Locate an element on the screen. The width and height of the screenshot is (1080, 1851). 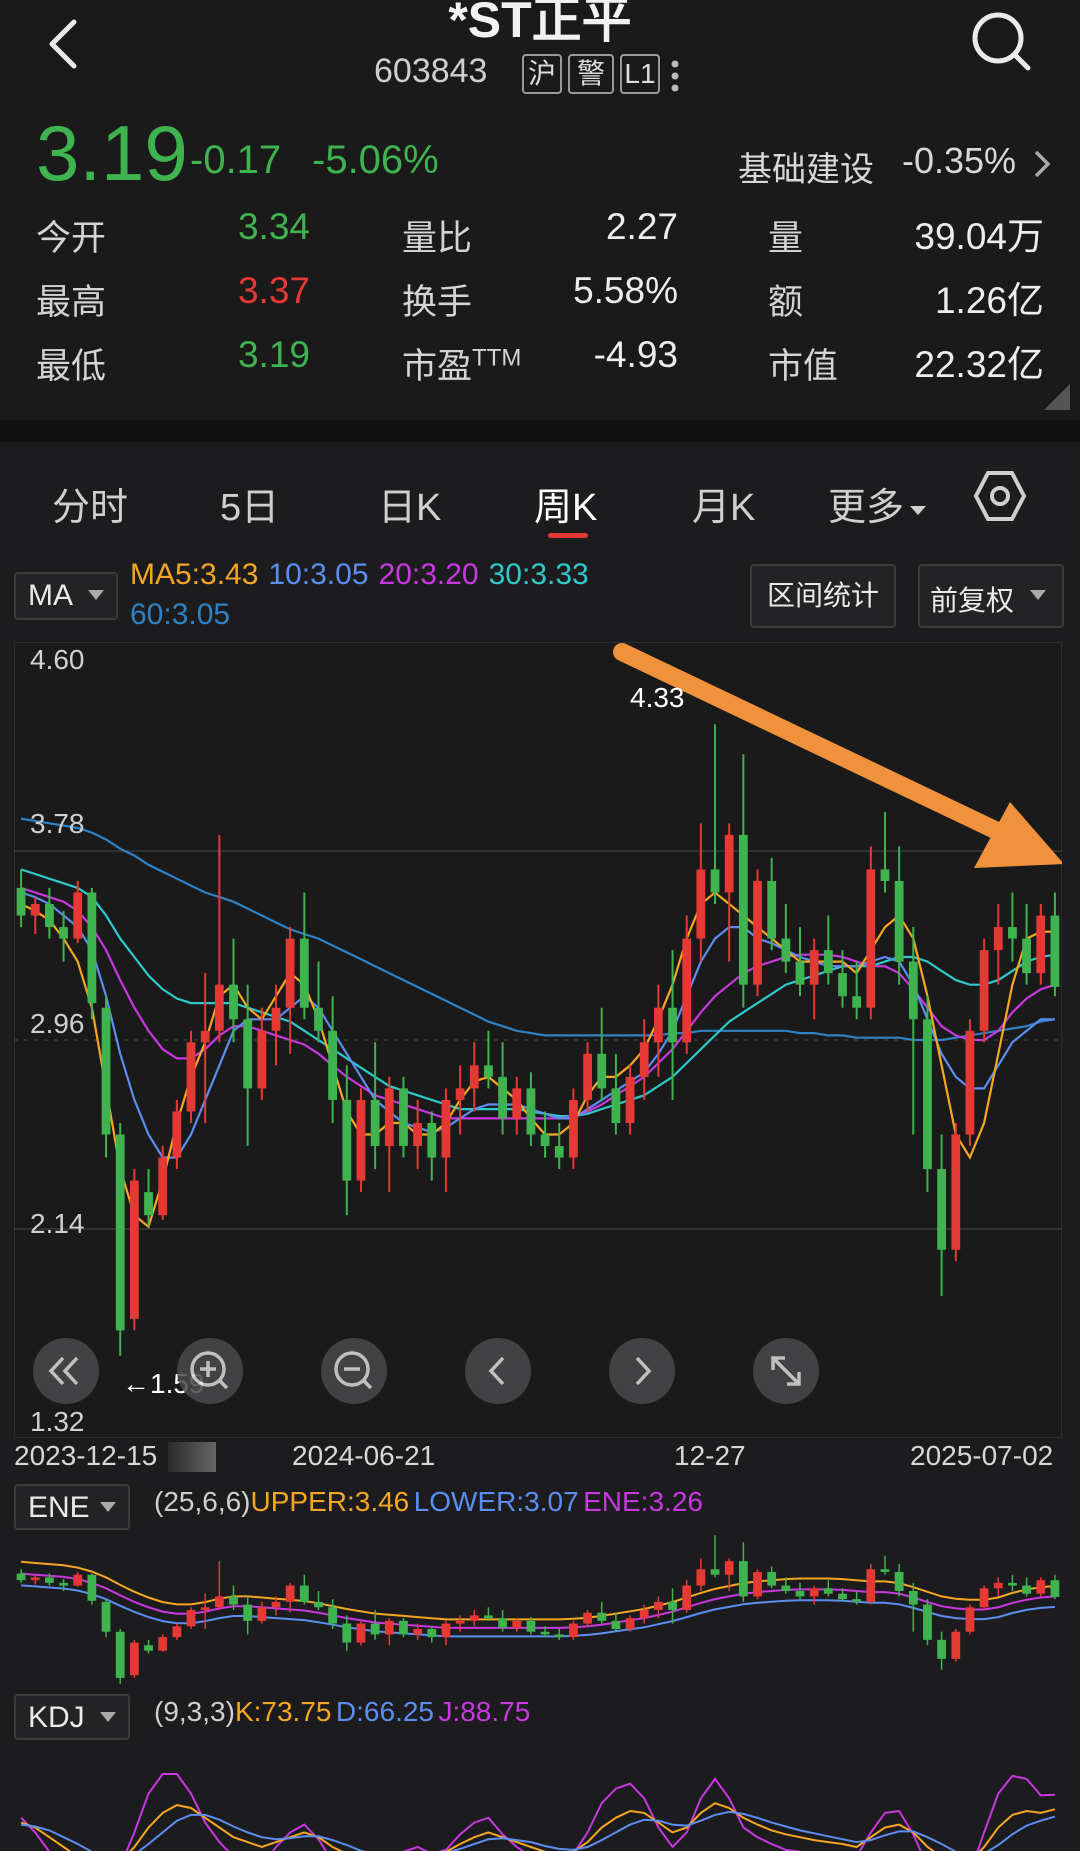
tag-warning: 警 is located at coordinates (591, 74).